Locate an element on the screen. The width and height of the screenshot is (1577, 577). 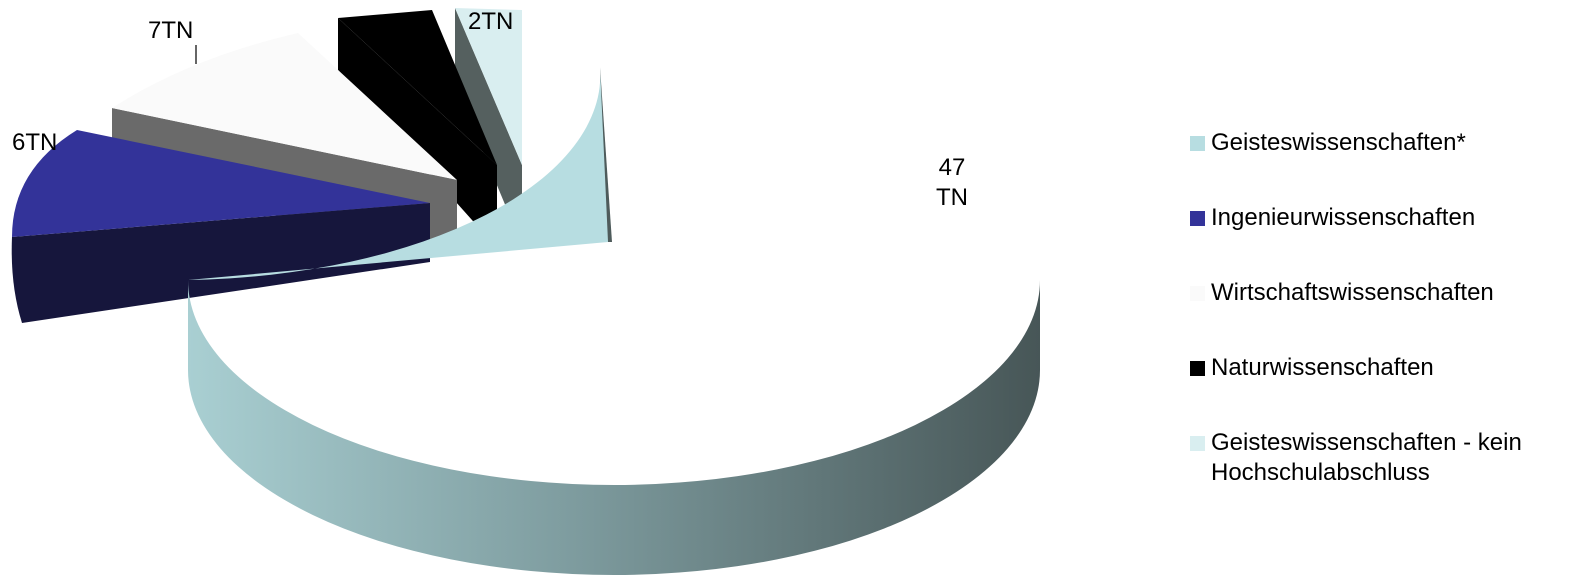
legend-item: Ingenieurwissenschaften is located at coordinates (1332, 218).